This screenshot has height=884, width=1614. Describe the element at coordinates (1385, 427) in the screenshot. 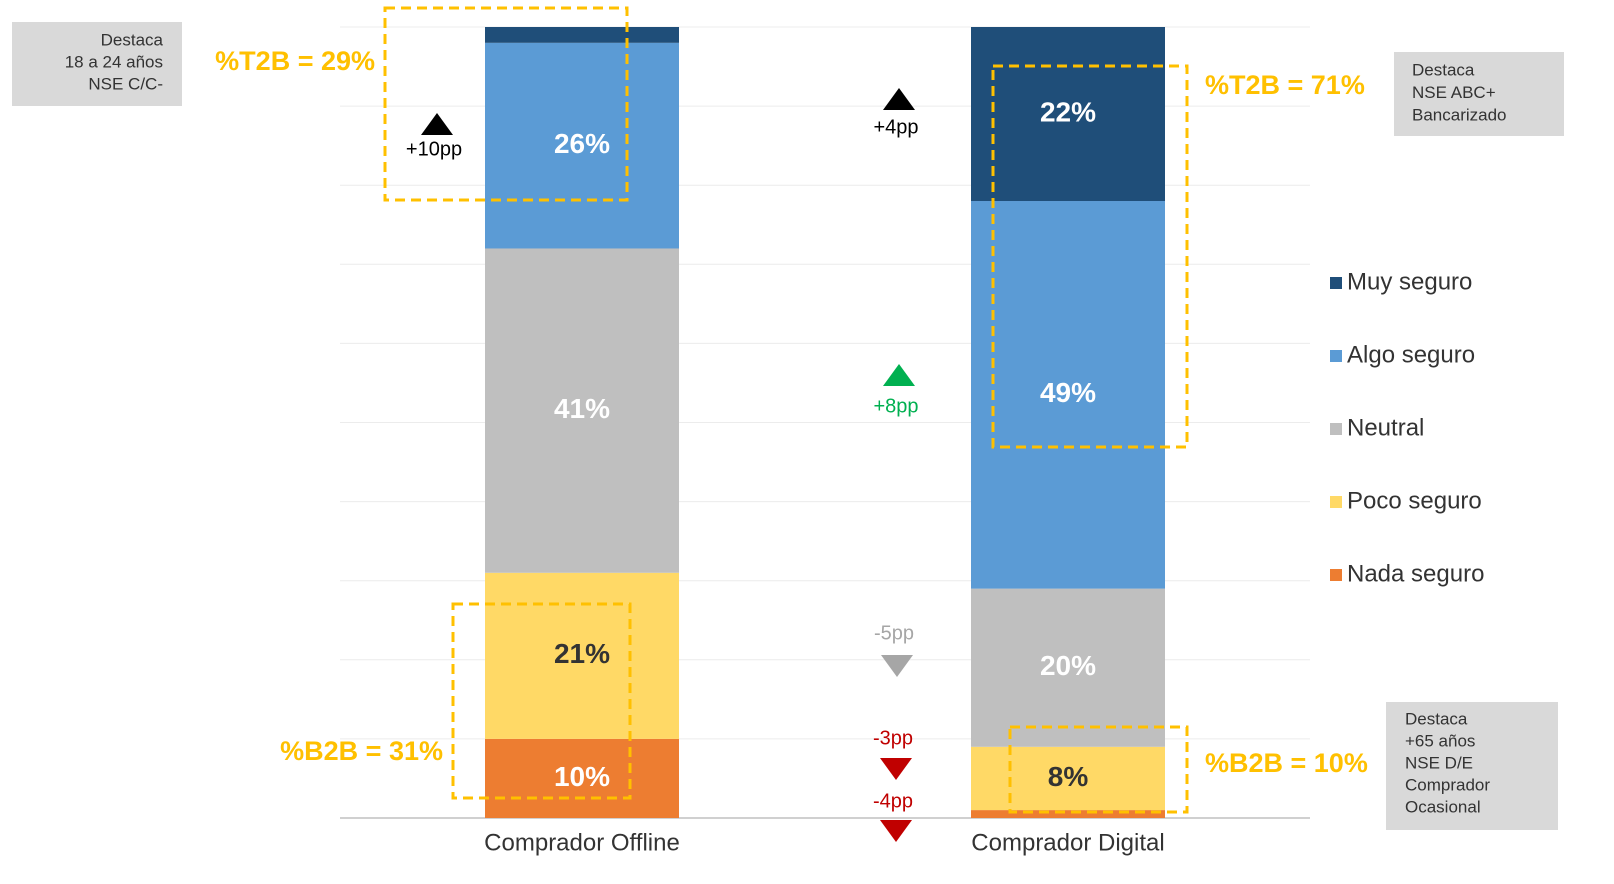

I see `legend-label: Neutral` at that location.